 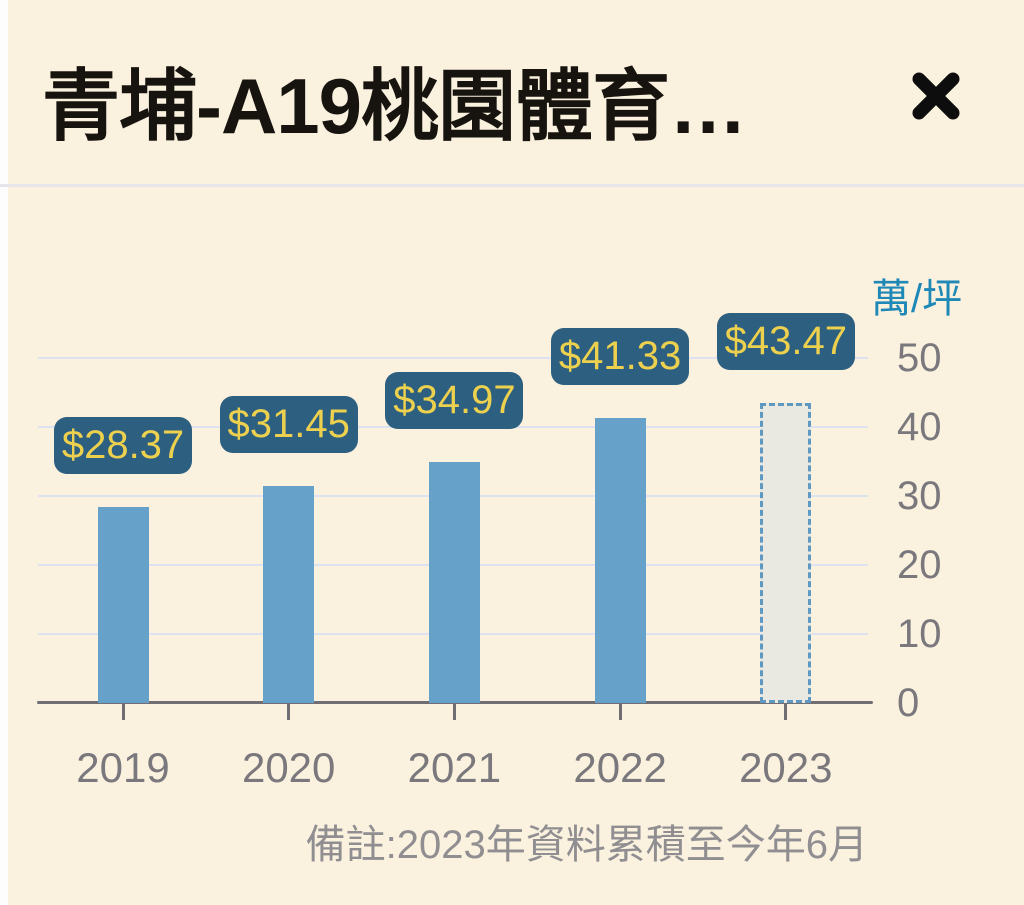 What do you see at coordinates (786, 767) in the screenshot?
I see `x-tick-label-2023: 2023` at bounding box center [786, 767].